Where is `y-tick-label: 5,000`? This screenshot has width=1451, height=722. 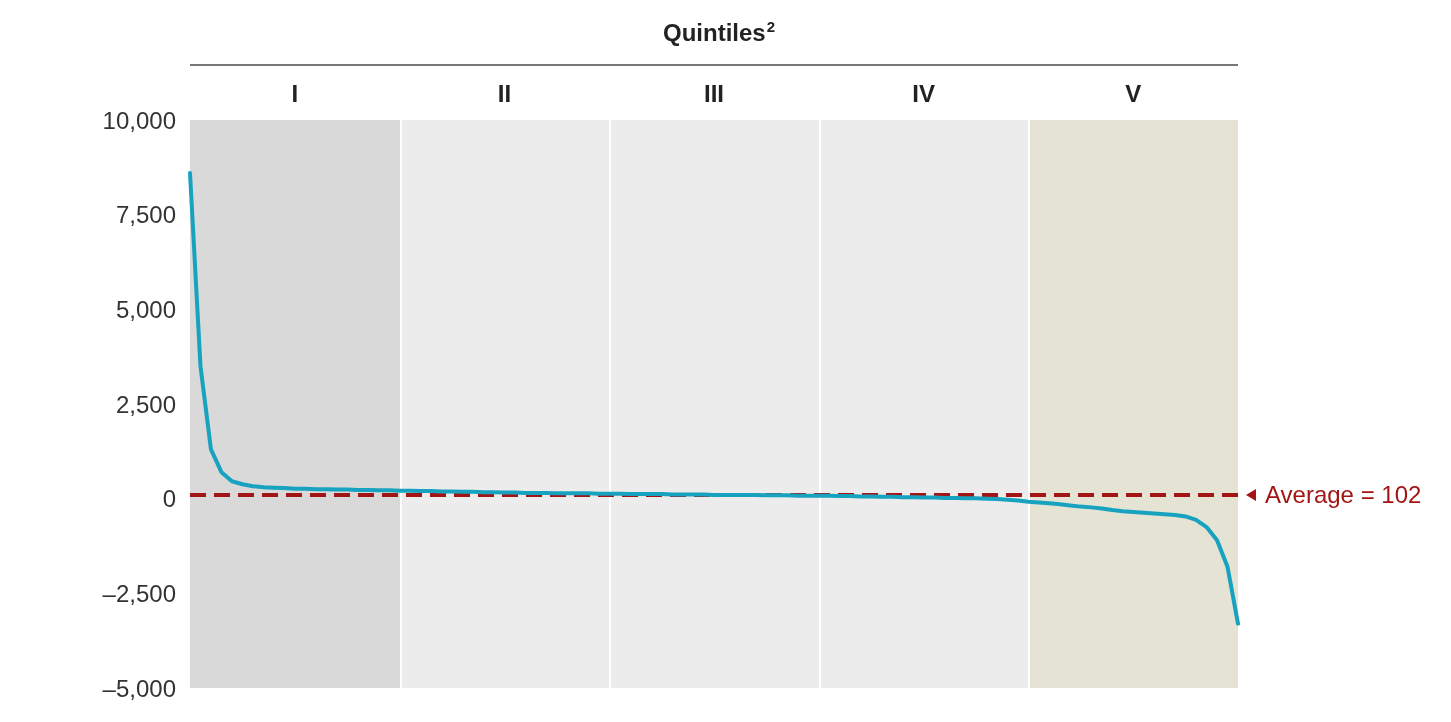 y-tick-label: 5,000 is located at coordinates (145, 309).